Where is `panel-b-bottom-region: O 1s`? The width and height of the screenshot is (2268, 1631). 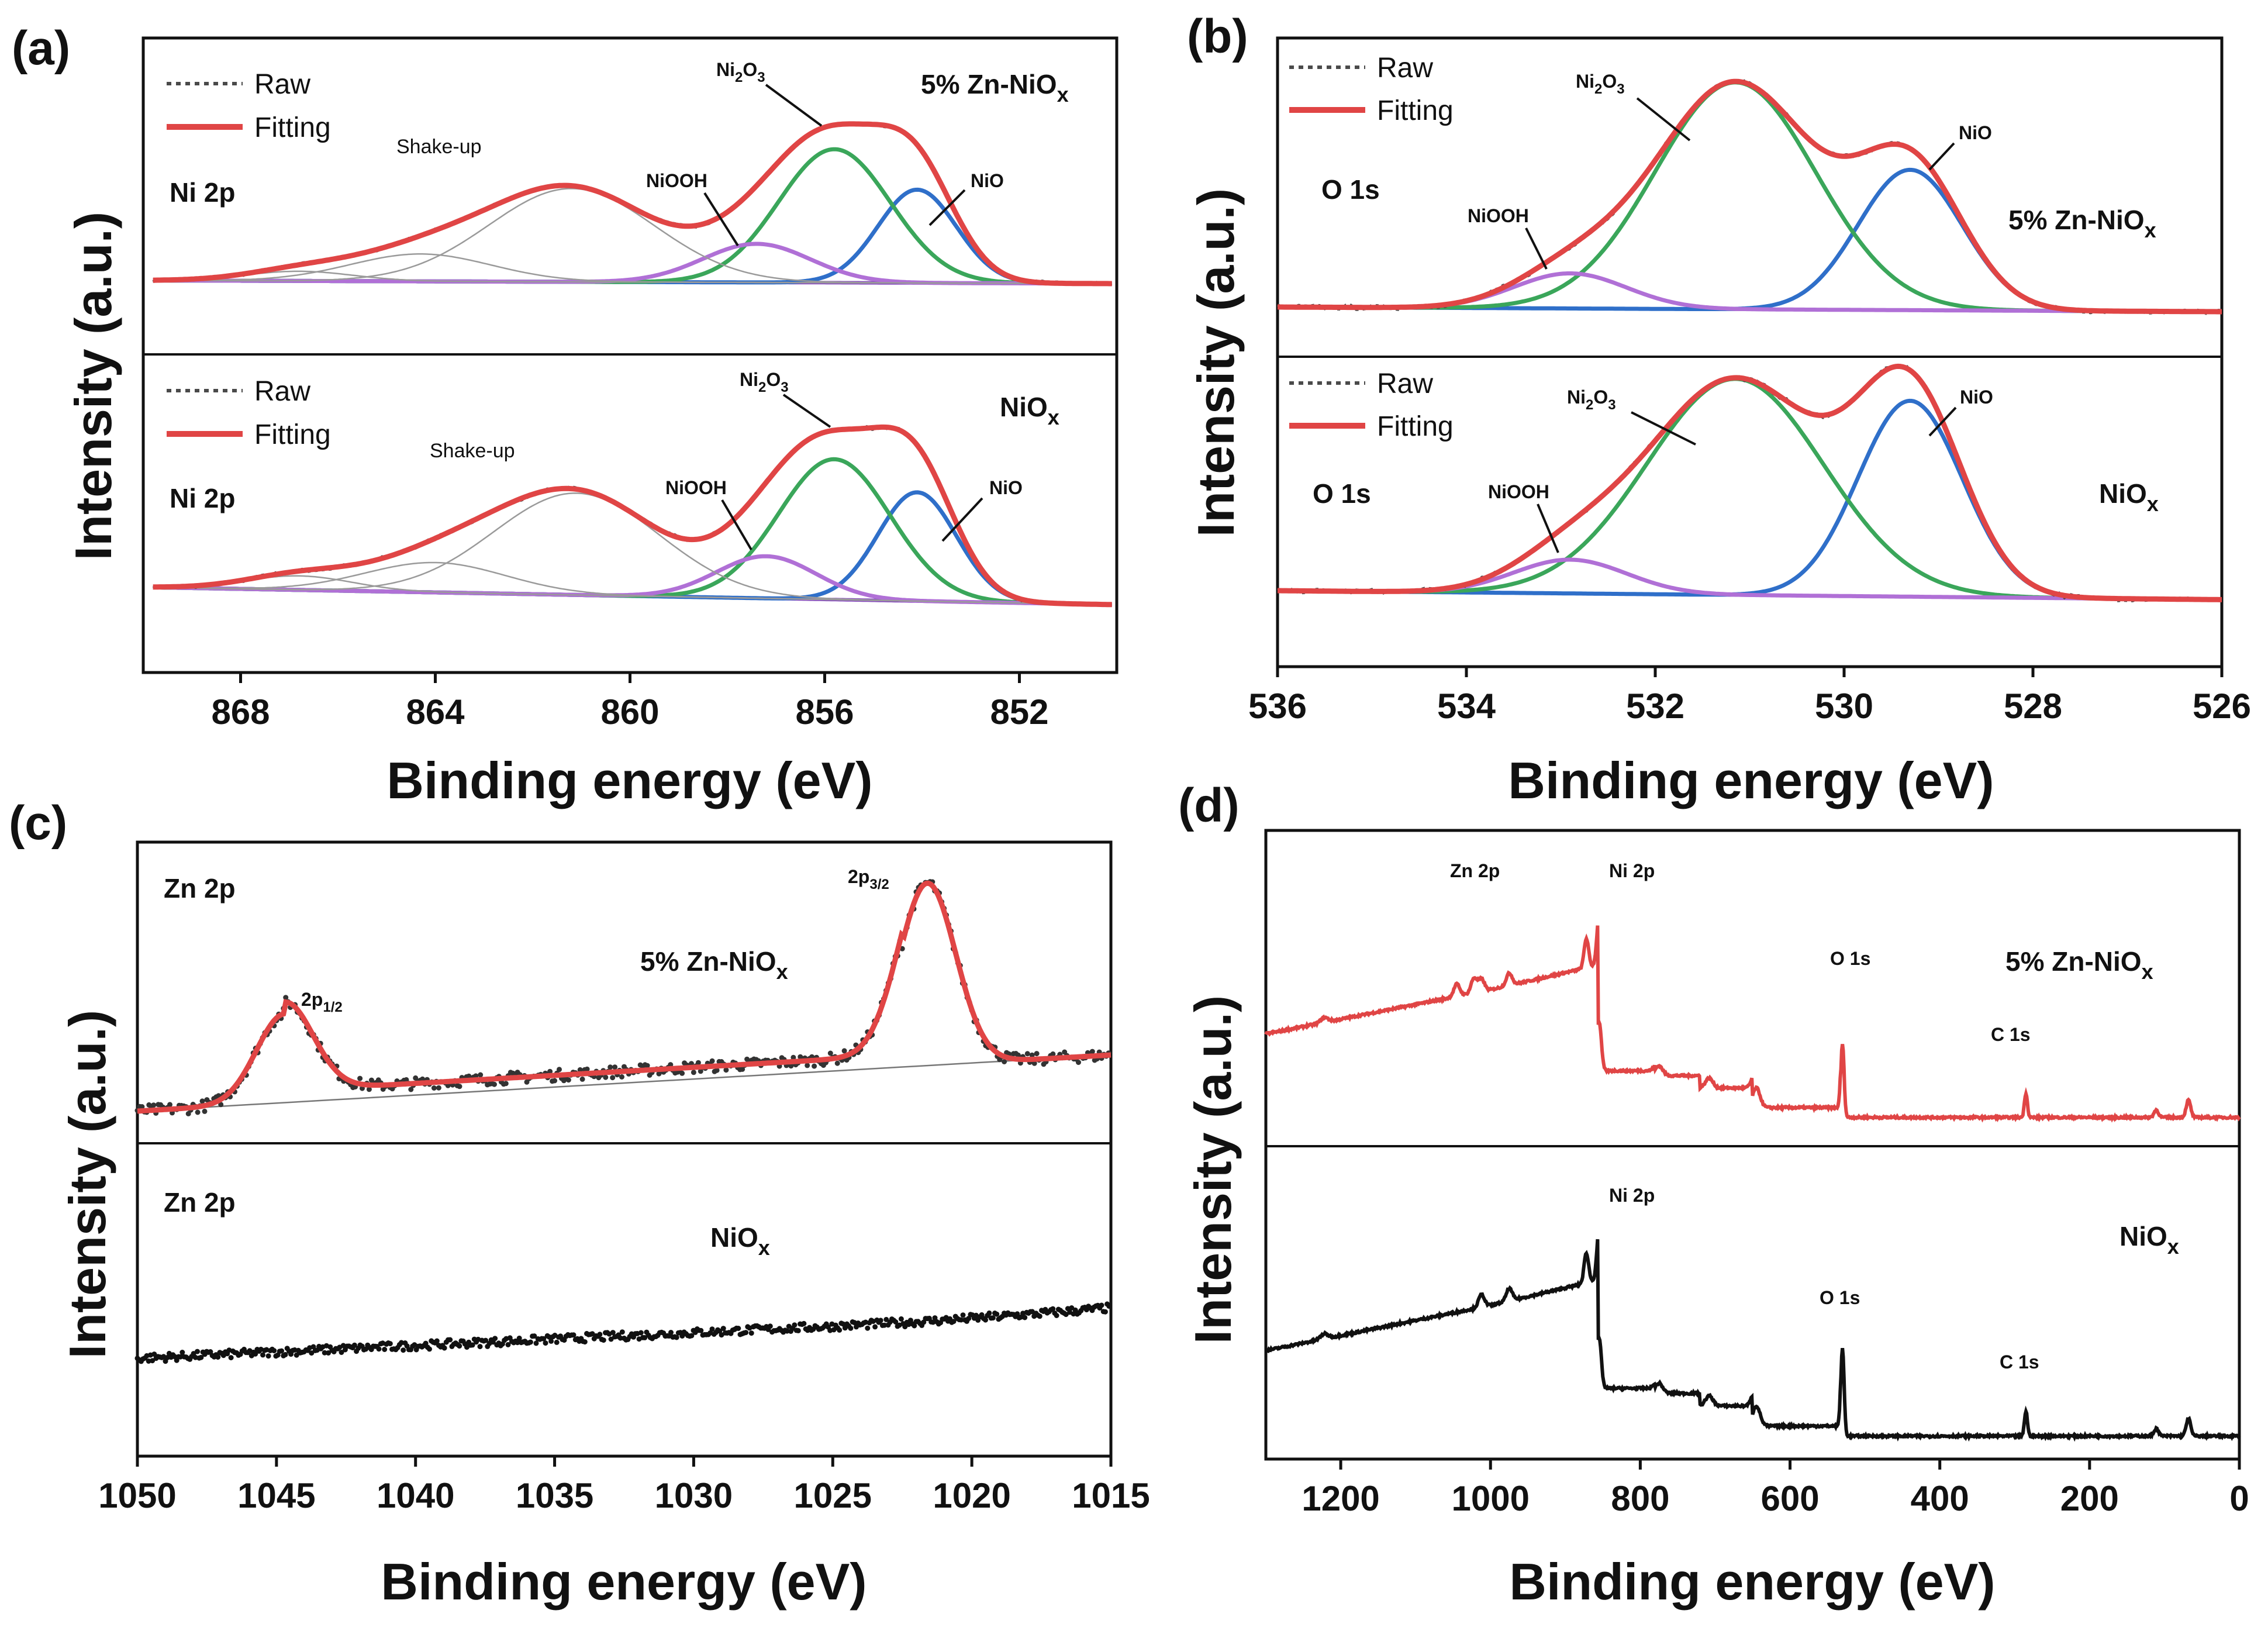
panel-b-bottom-region: O 1s is located at coordinates (1342, 493).